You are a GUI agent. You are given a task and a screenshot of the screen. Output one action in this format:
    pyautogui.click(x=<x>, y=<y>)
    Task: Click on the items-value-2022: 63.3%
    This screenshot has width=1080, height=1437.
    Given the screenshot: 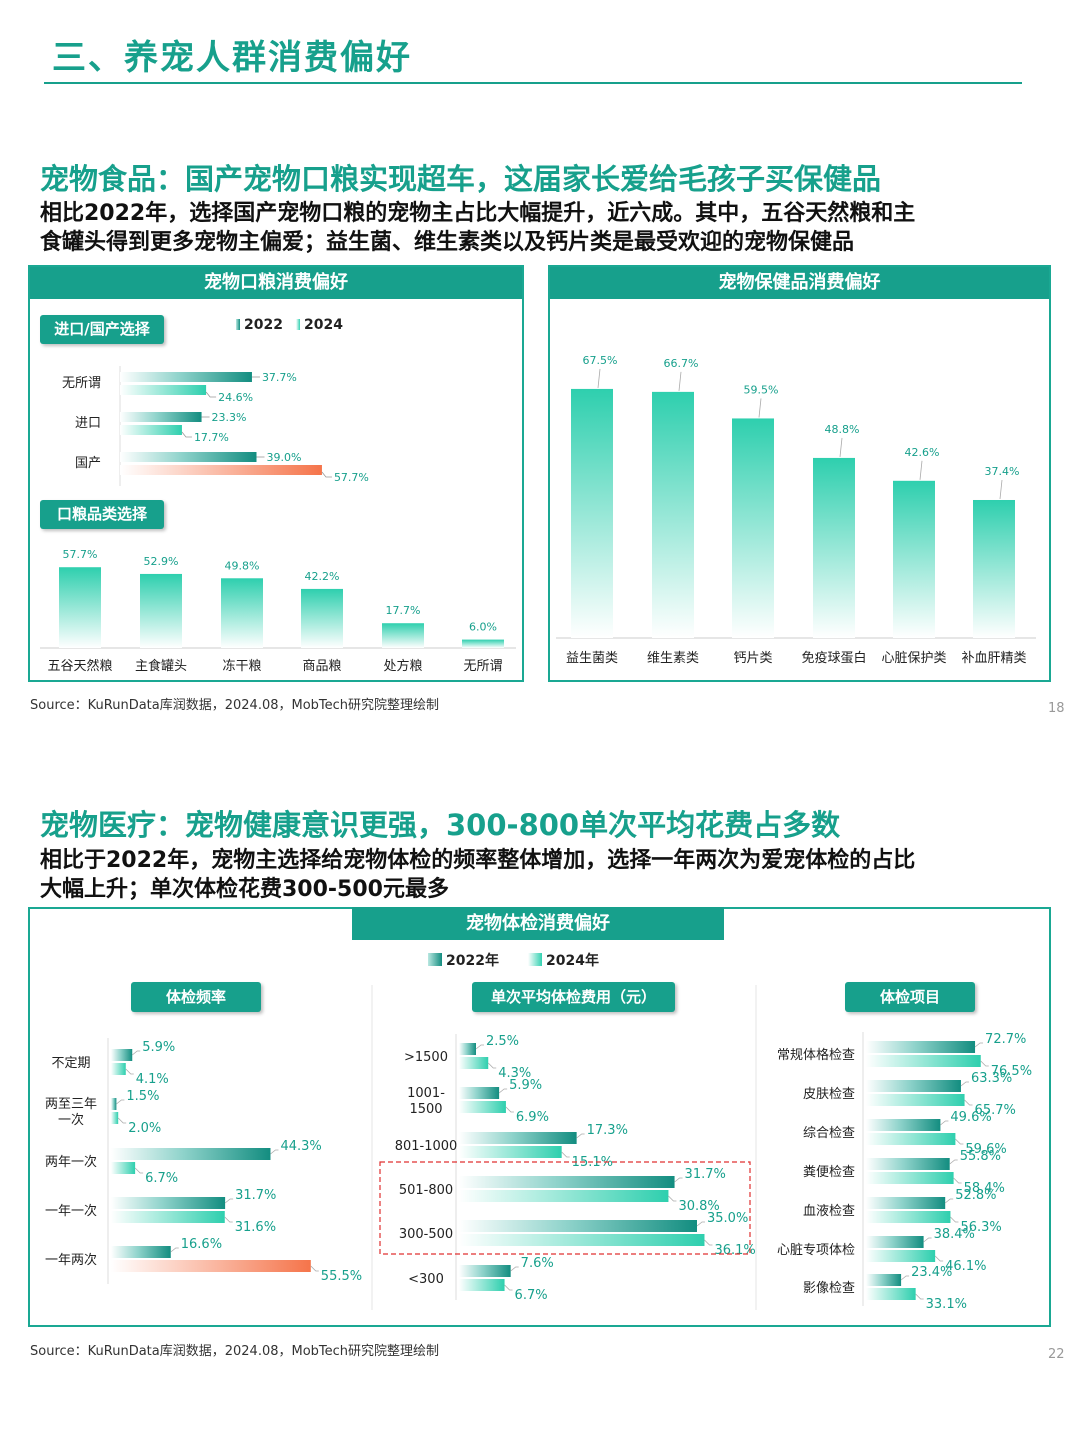 What is the action you would take?
    pyautogui.click(x=991, y=1078)
    